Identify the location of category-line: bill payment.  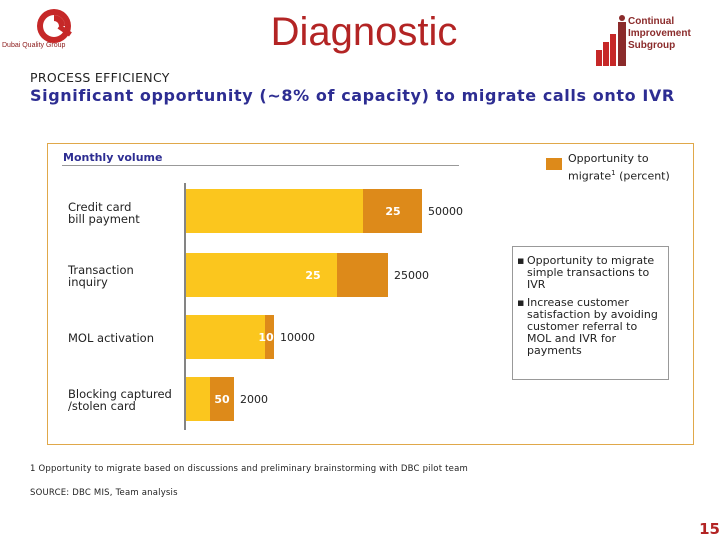
(104, 219).